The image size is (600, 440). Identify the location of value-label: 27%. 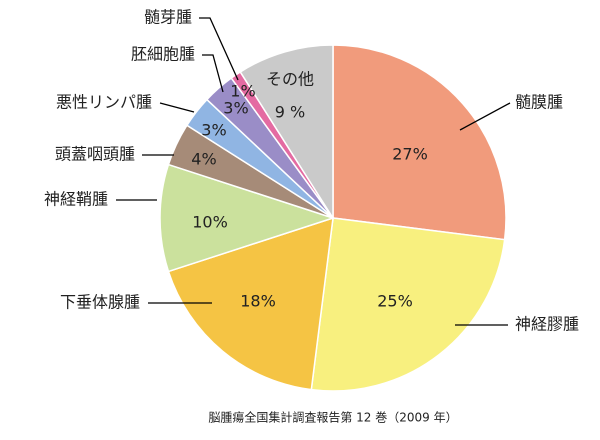
(410, 154).